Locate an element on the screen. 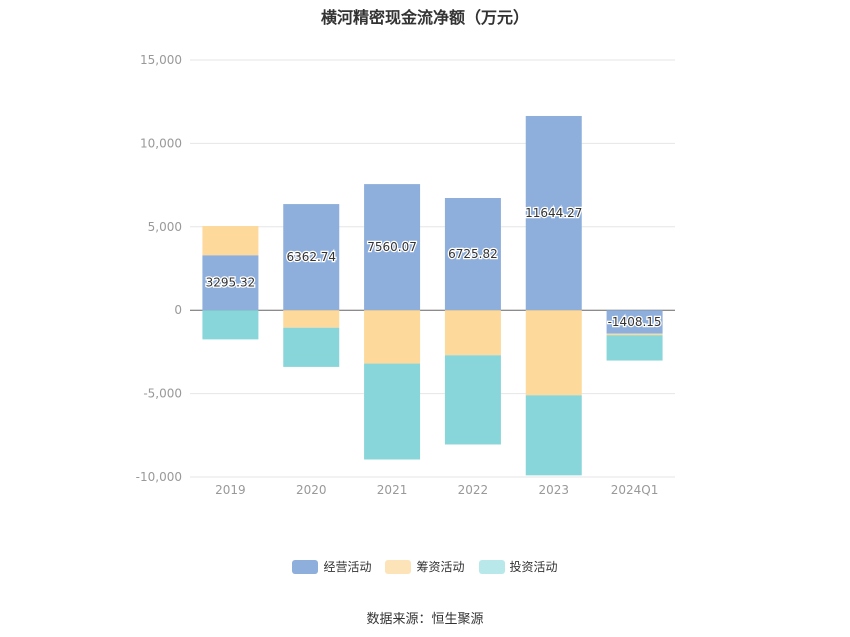  legend: 经营活动 筹资活动 投资活动 is located at coordinates (425, 566).